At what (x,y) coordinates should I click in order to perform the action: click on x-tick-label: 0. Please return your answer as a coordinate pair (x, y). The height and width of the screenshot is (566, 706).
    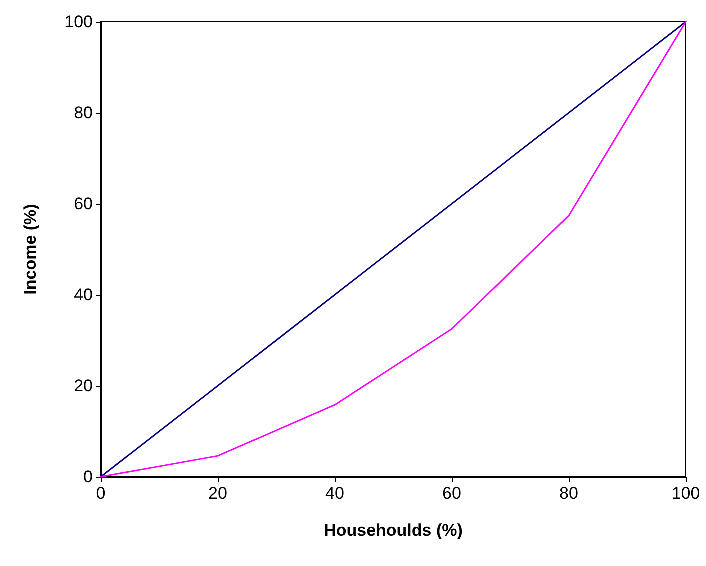
    Looking at the image, I should click on (101, 493).